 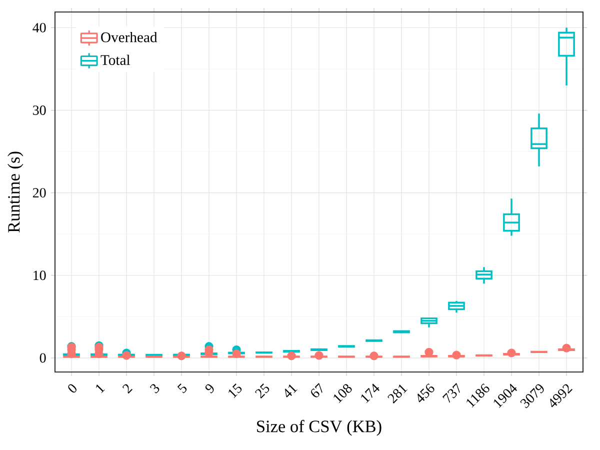 What do you see at coordinates (100, 389) in the screenshot?
I see `x-tick-label: 1` at bounding box center [100, 389].